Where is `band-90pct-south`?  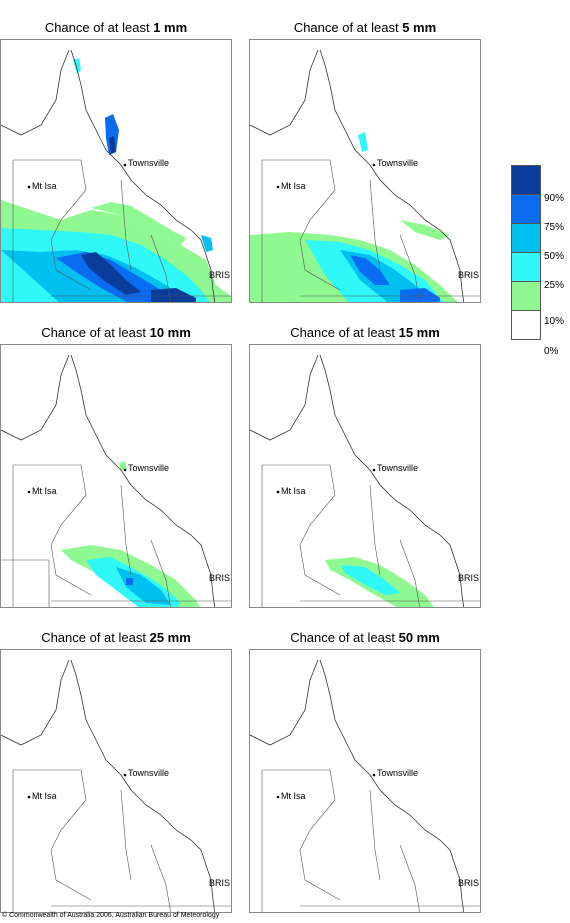 band-90pct-south is located at coordinates (173, 295).